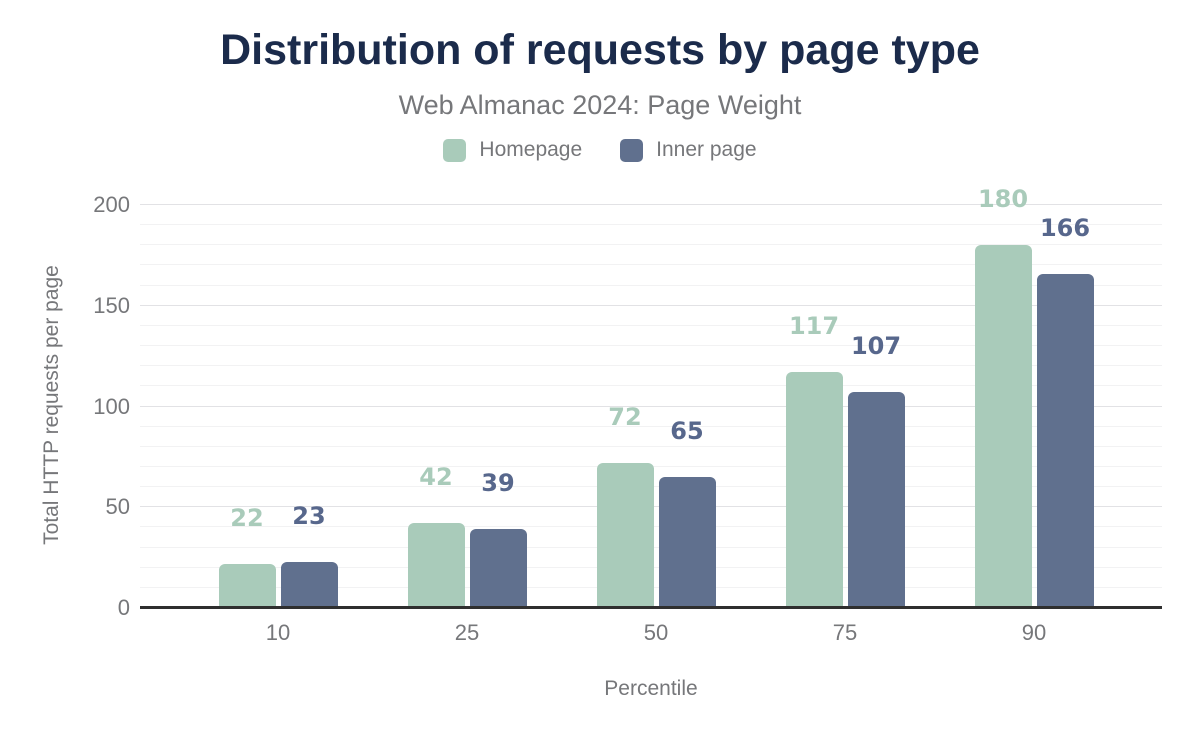 The width and height of the screenshot is (1200, 742). I want to click on bar-inner-page-p50, so click(687, 542).